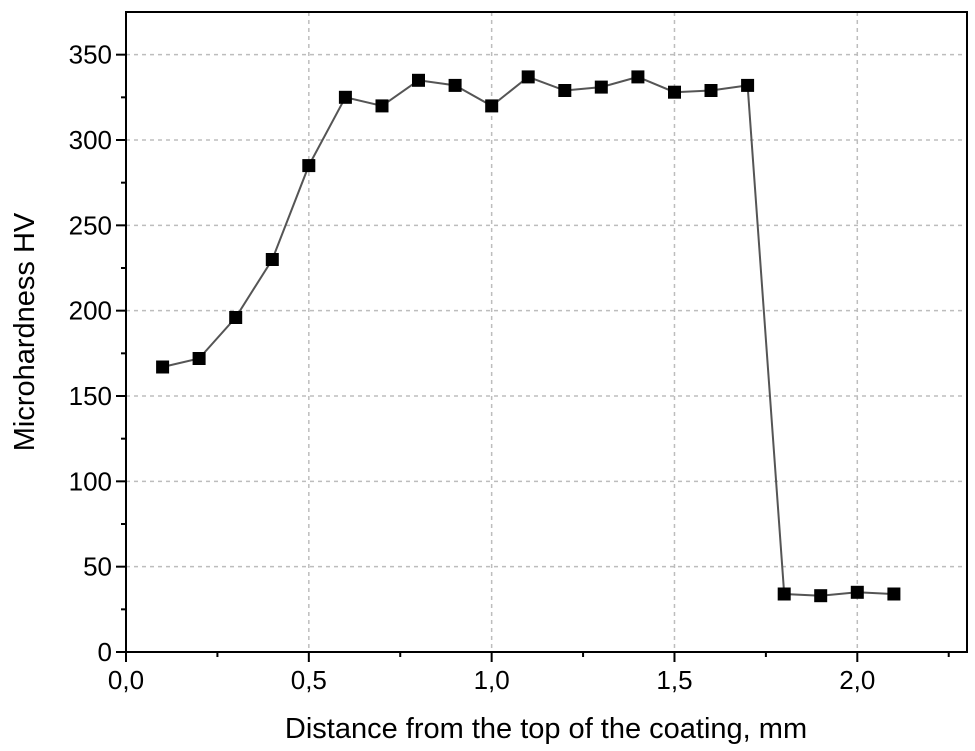 This screenshot has width=975, height=751. I want to click on y-tick-label: 150, so click(90, 396).